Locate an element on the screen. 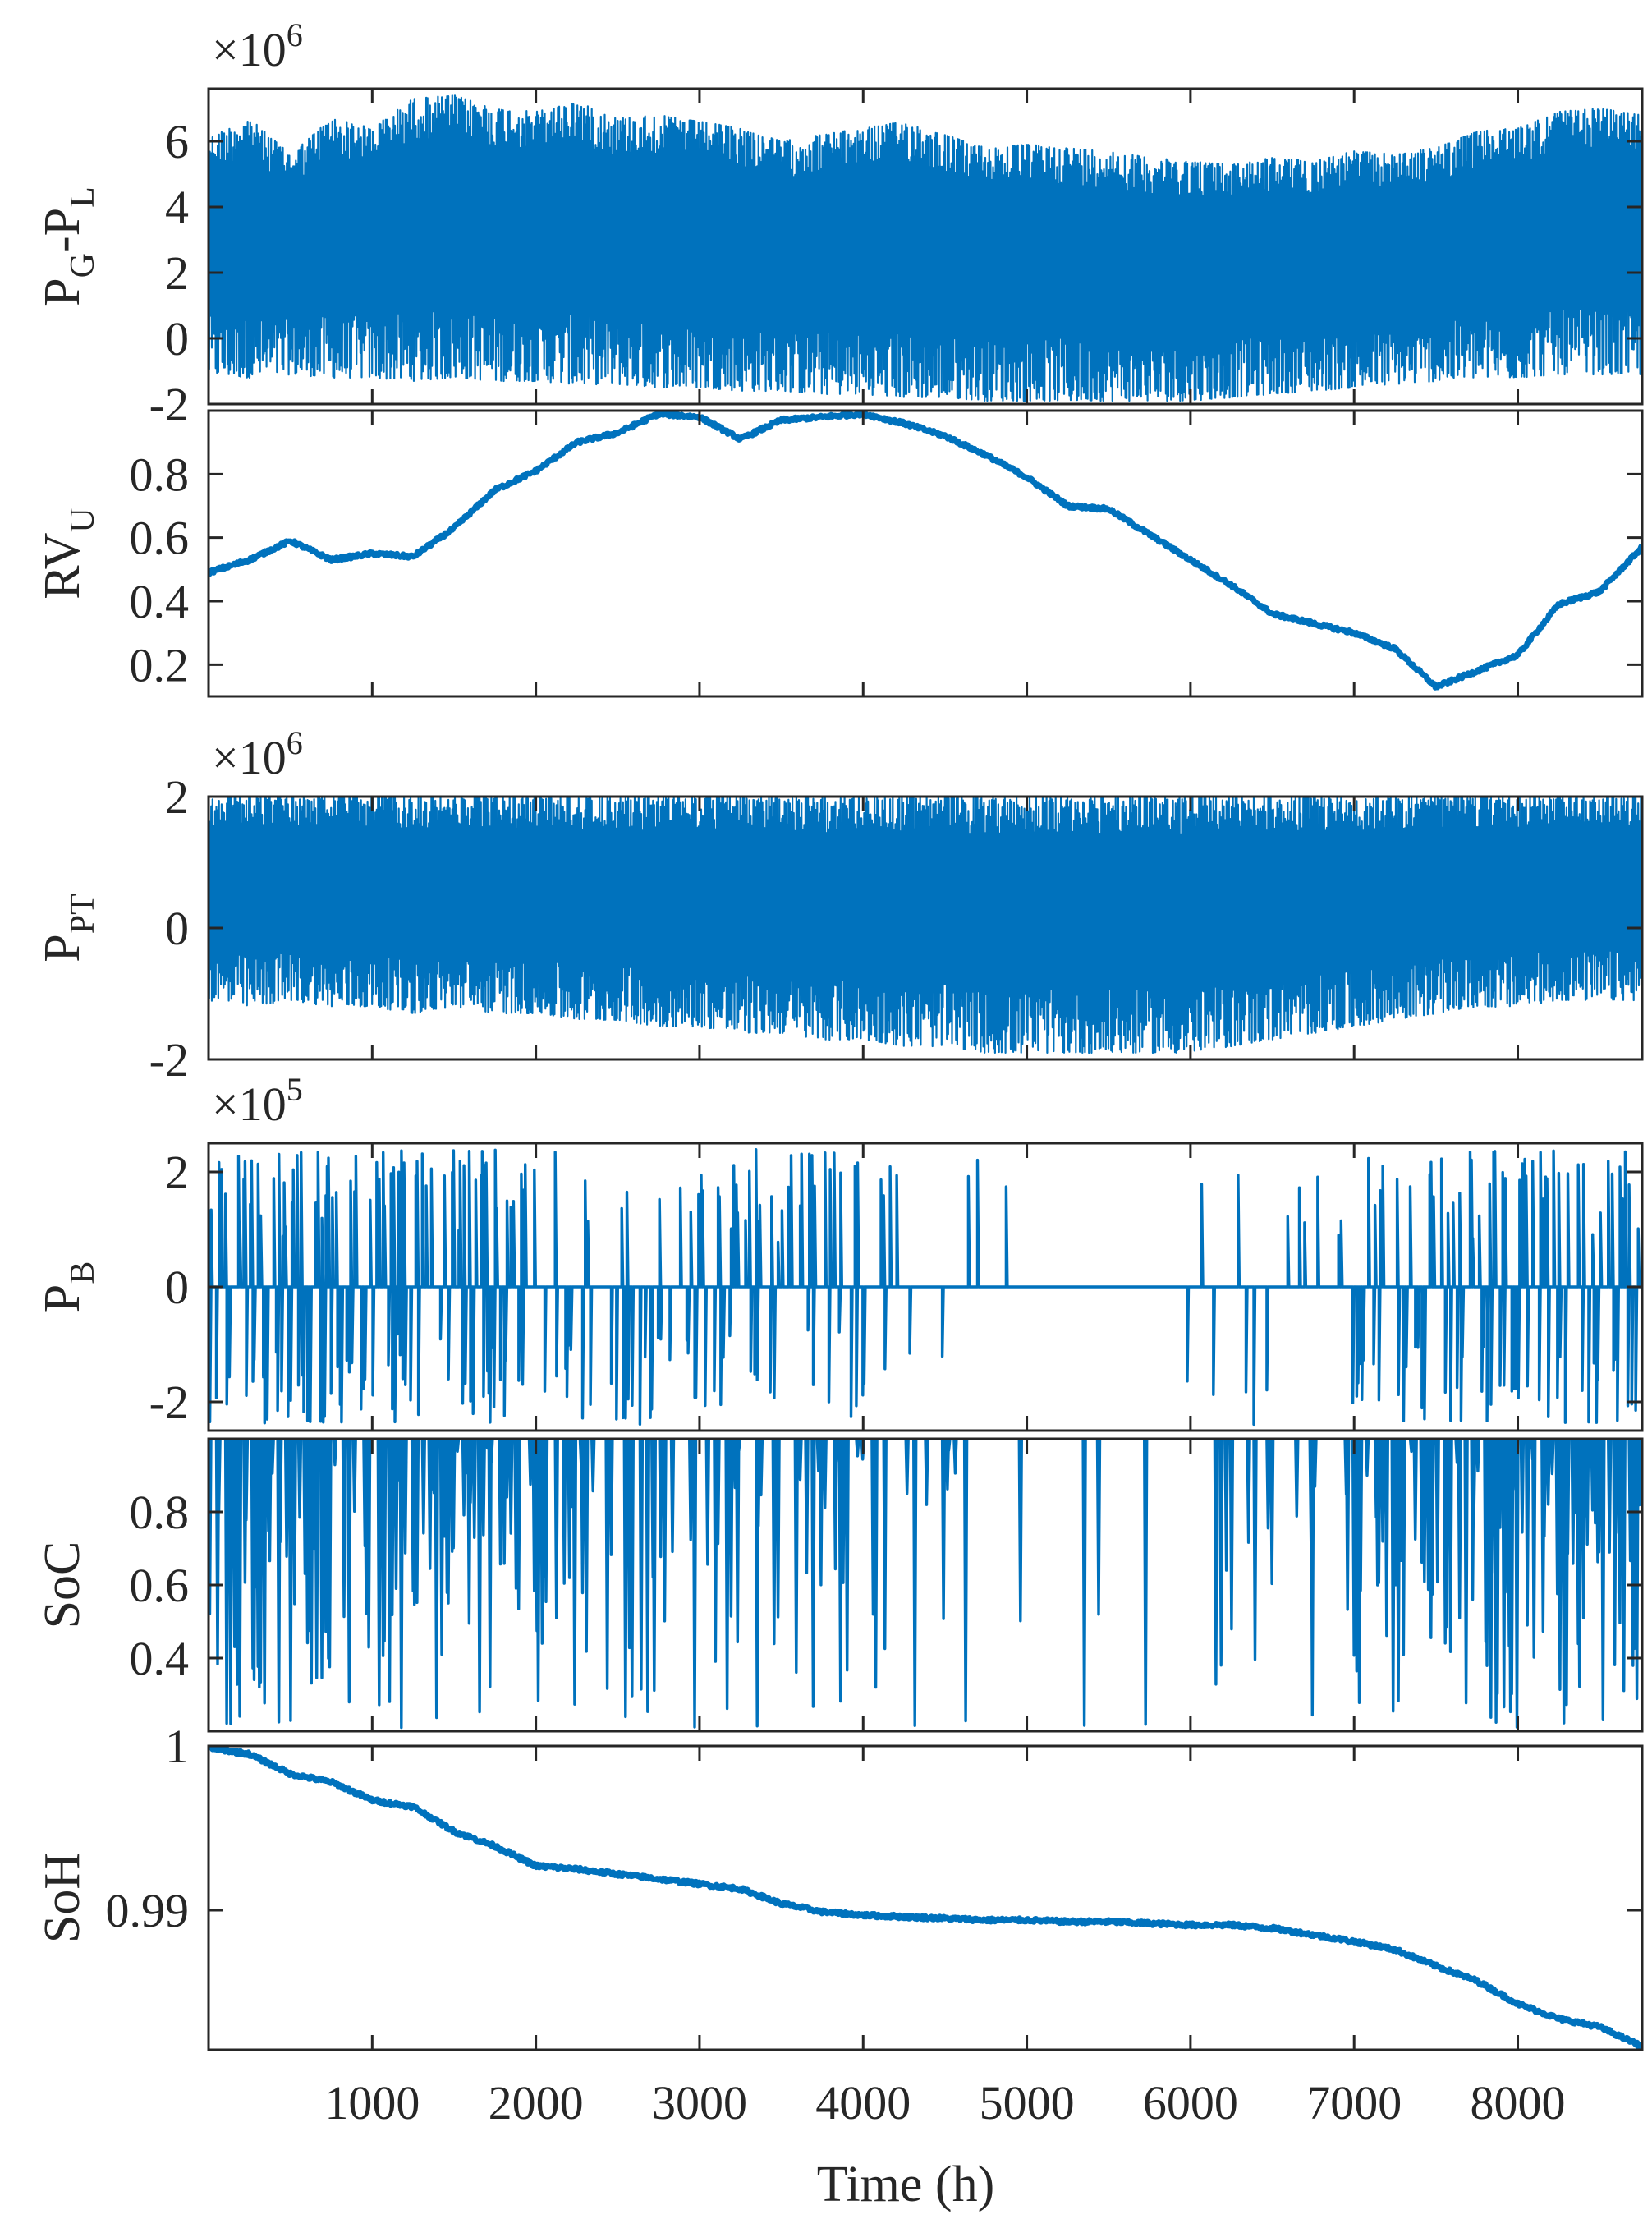 This screenshot has height=2219, width=1652. ytick-label-soh: 1 is located at coordinates (177, 1746).